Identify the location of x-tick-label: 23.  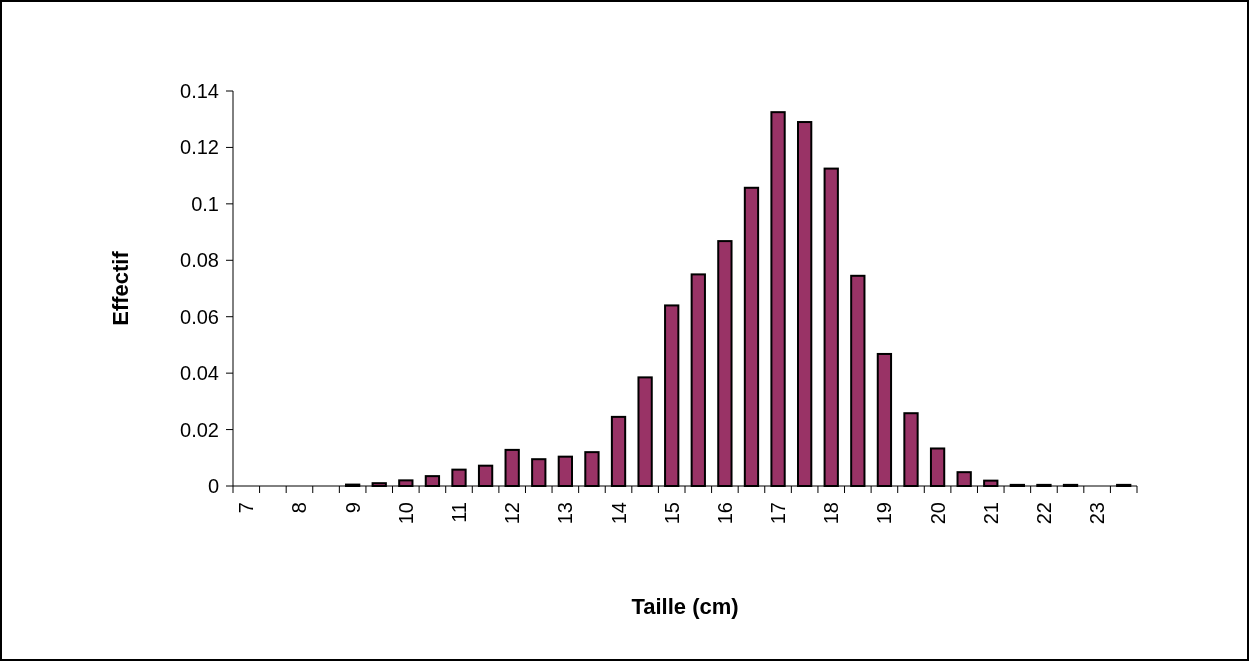
(1097, 513).